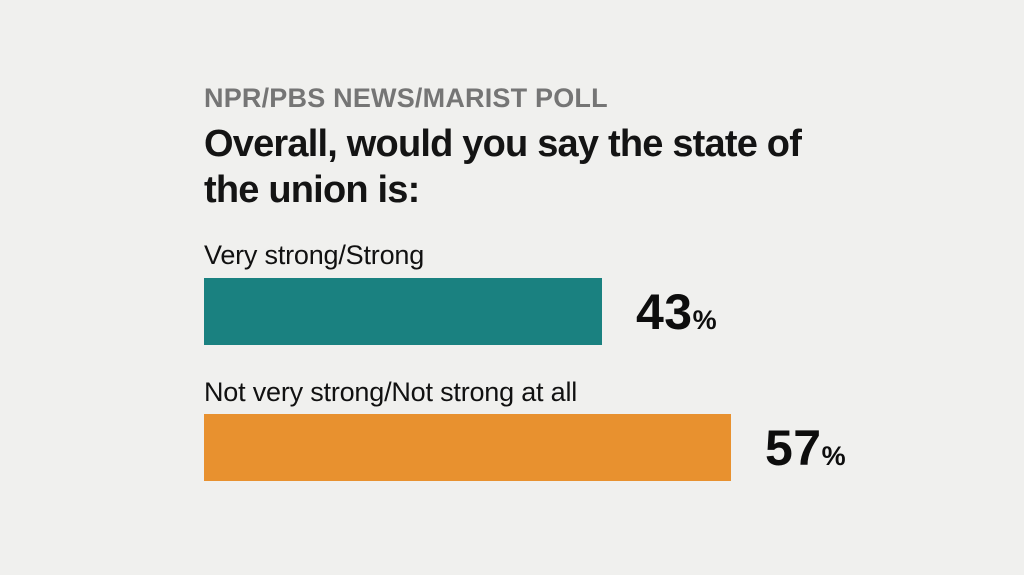  Describe the element at coordinates (503, 144) in the screenshot. I see `poll-question-line-1: Overall, would you say the state of` at that location.